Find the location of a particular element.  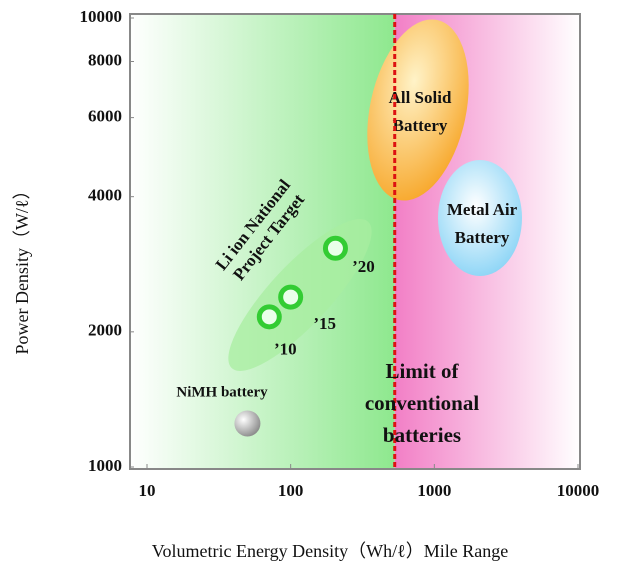

x-tick-label: 10 is located at coordinates (147, 490).